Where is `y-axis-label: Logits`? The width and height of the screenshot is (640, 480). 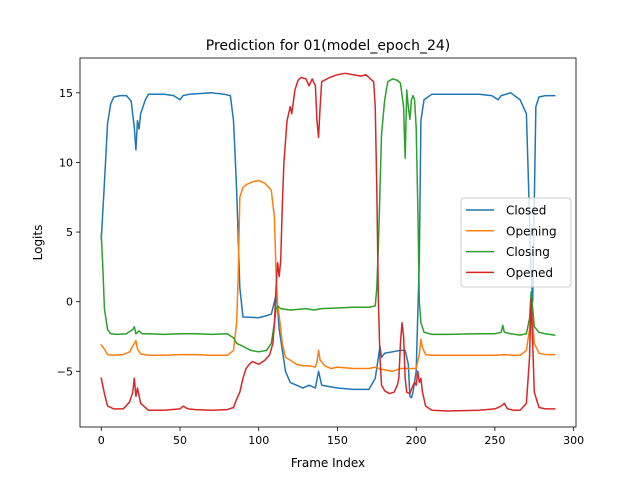
y-axis-label: Logits is located at coordinates (38, 243).